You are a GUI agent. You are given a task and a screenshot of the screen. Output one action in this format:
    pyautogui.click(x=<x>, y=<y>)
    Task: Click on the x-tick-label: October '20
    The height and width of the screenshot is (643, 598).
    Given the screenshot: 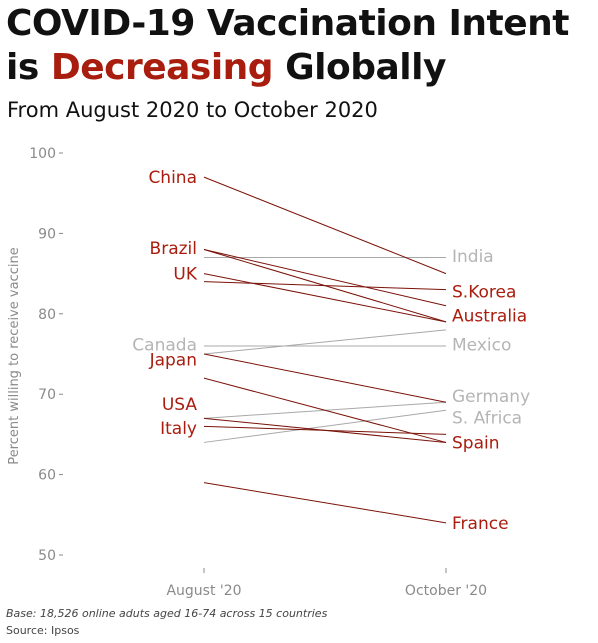 What is the action you would take?
    pyautogui.click(x=446, y=591)
    